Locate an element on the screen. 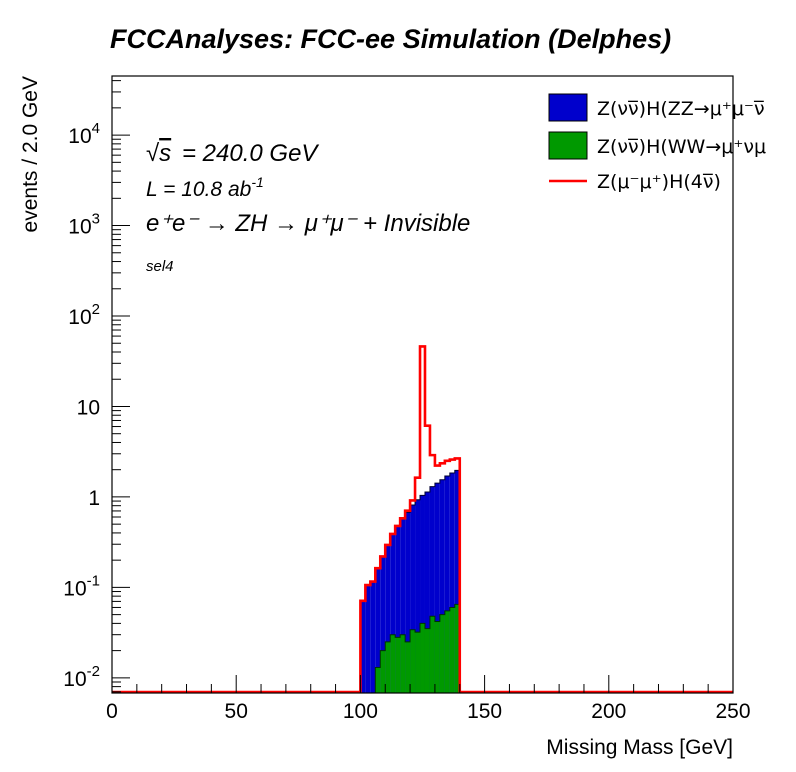 This screenshot has height=772, width=796. x-tick-label: 150 is located at coordinates (484, 711).